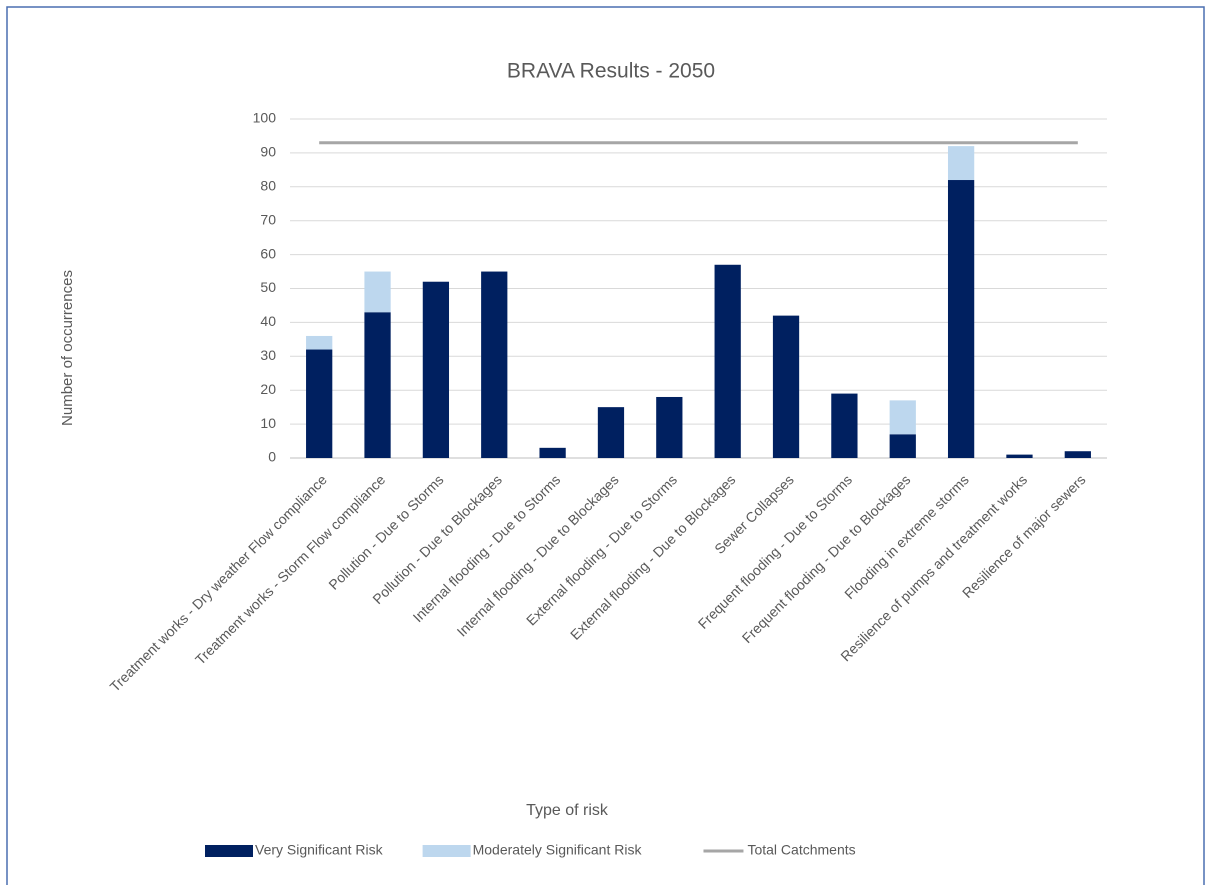 This screenshot has width=1211, height=885. I want to click on y-tick-label: 70, so click(268, 219).